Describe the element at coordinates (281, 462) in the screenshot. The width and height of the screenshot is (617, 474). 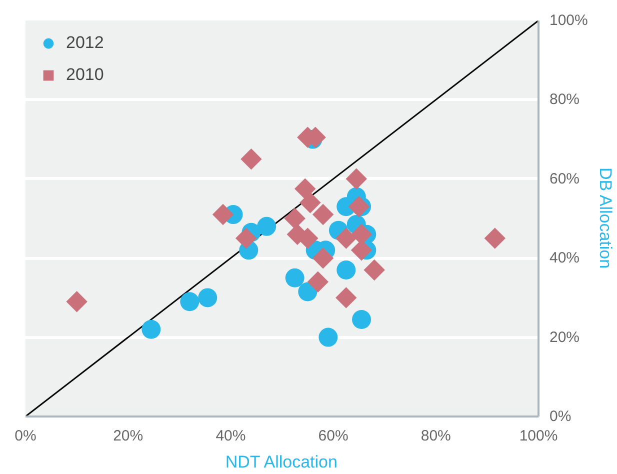
I see `x-axis-title: NDT Allocation` at that location.